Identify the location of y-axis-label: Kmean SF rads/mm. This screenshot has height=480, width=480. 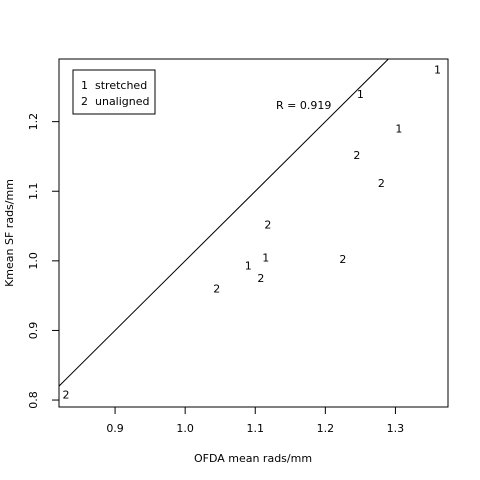
(9, 233).